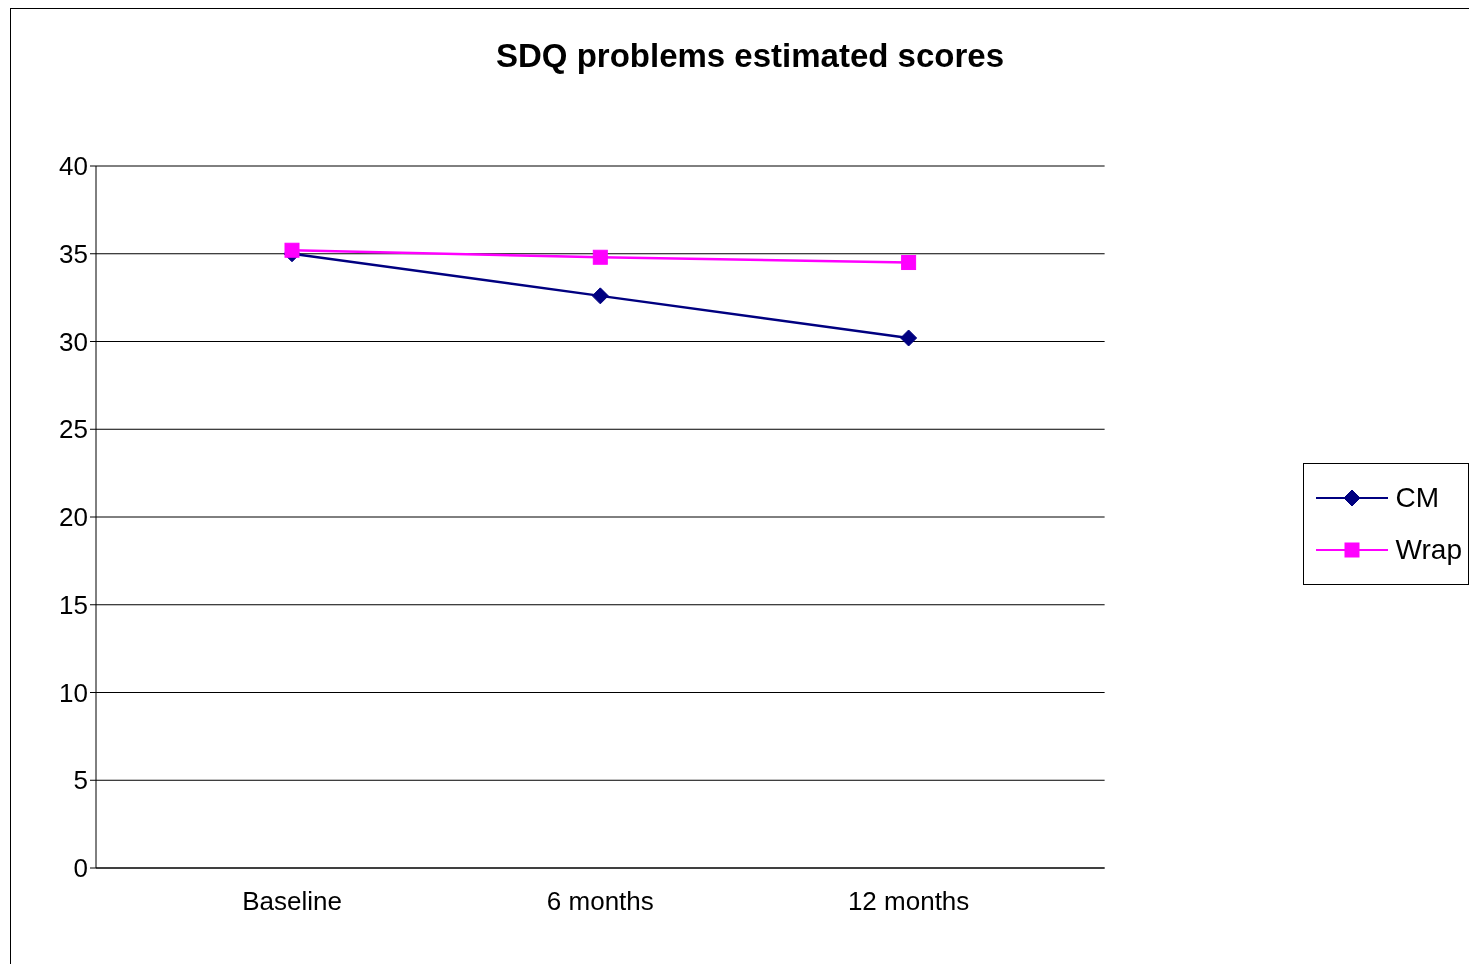  I want to click on y-tick-label: 10, so click(73, 692).